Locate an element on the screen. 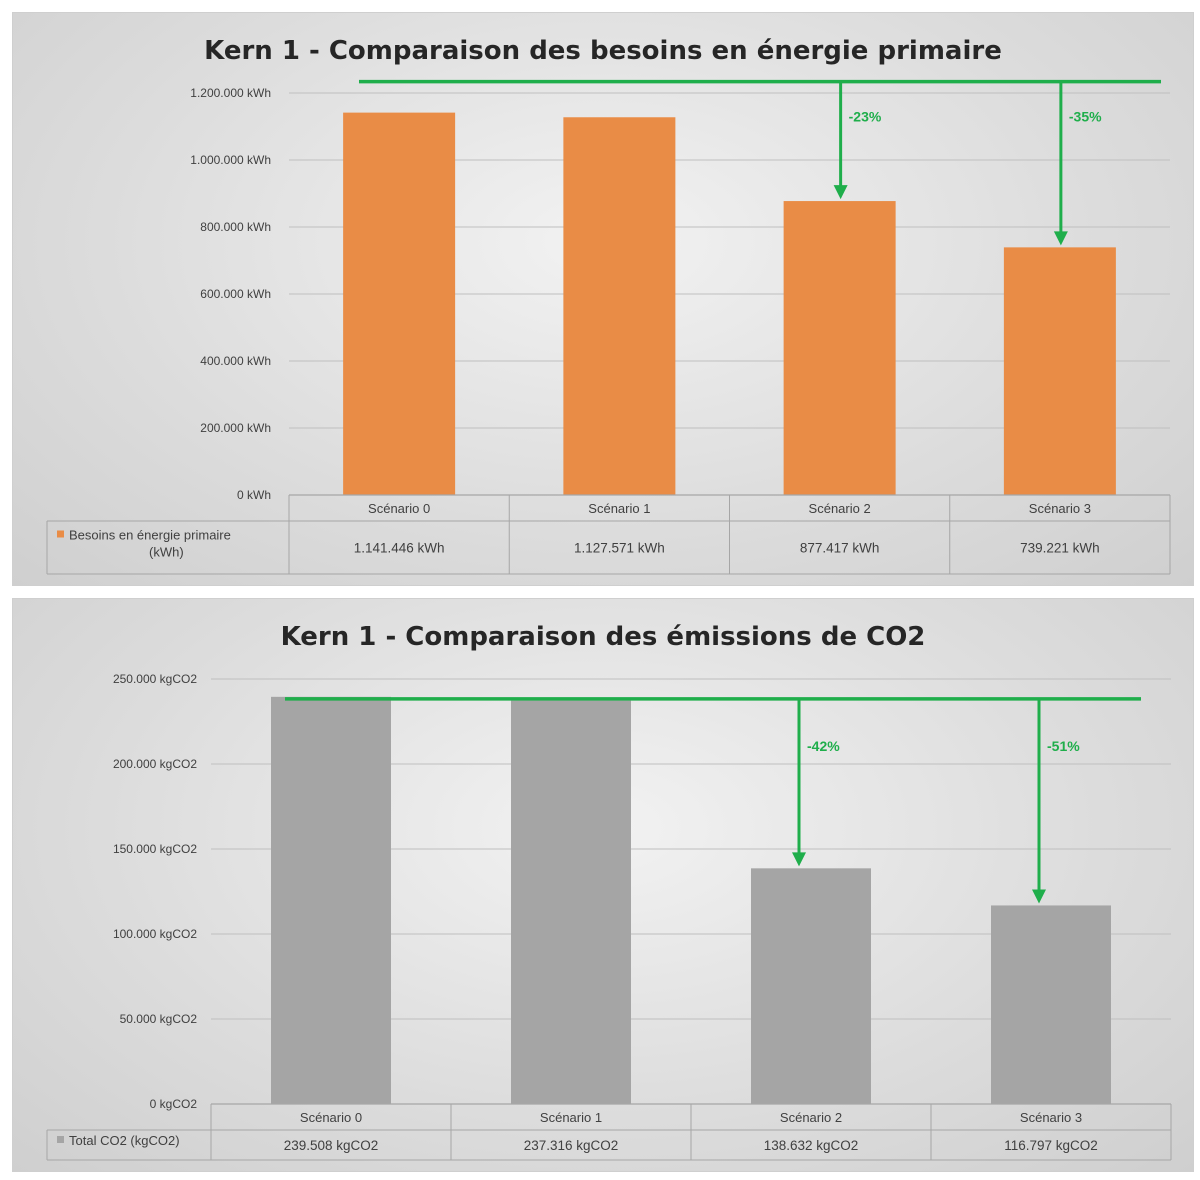 This screenshot has width=1200, height=1180. y-tick-label: 1.200.000 kWh is located at coordinates (230, 93).